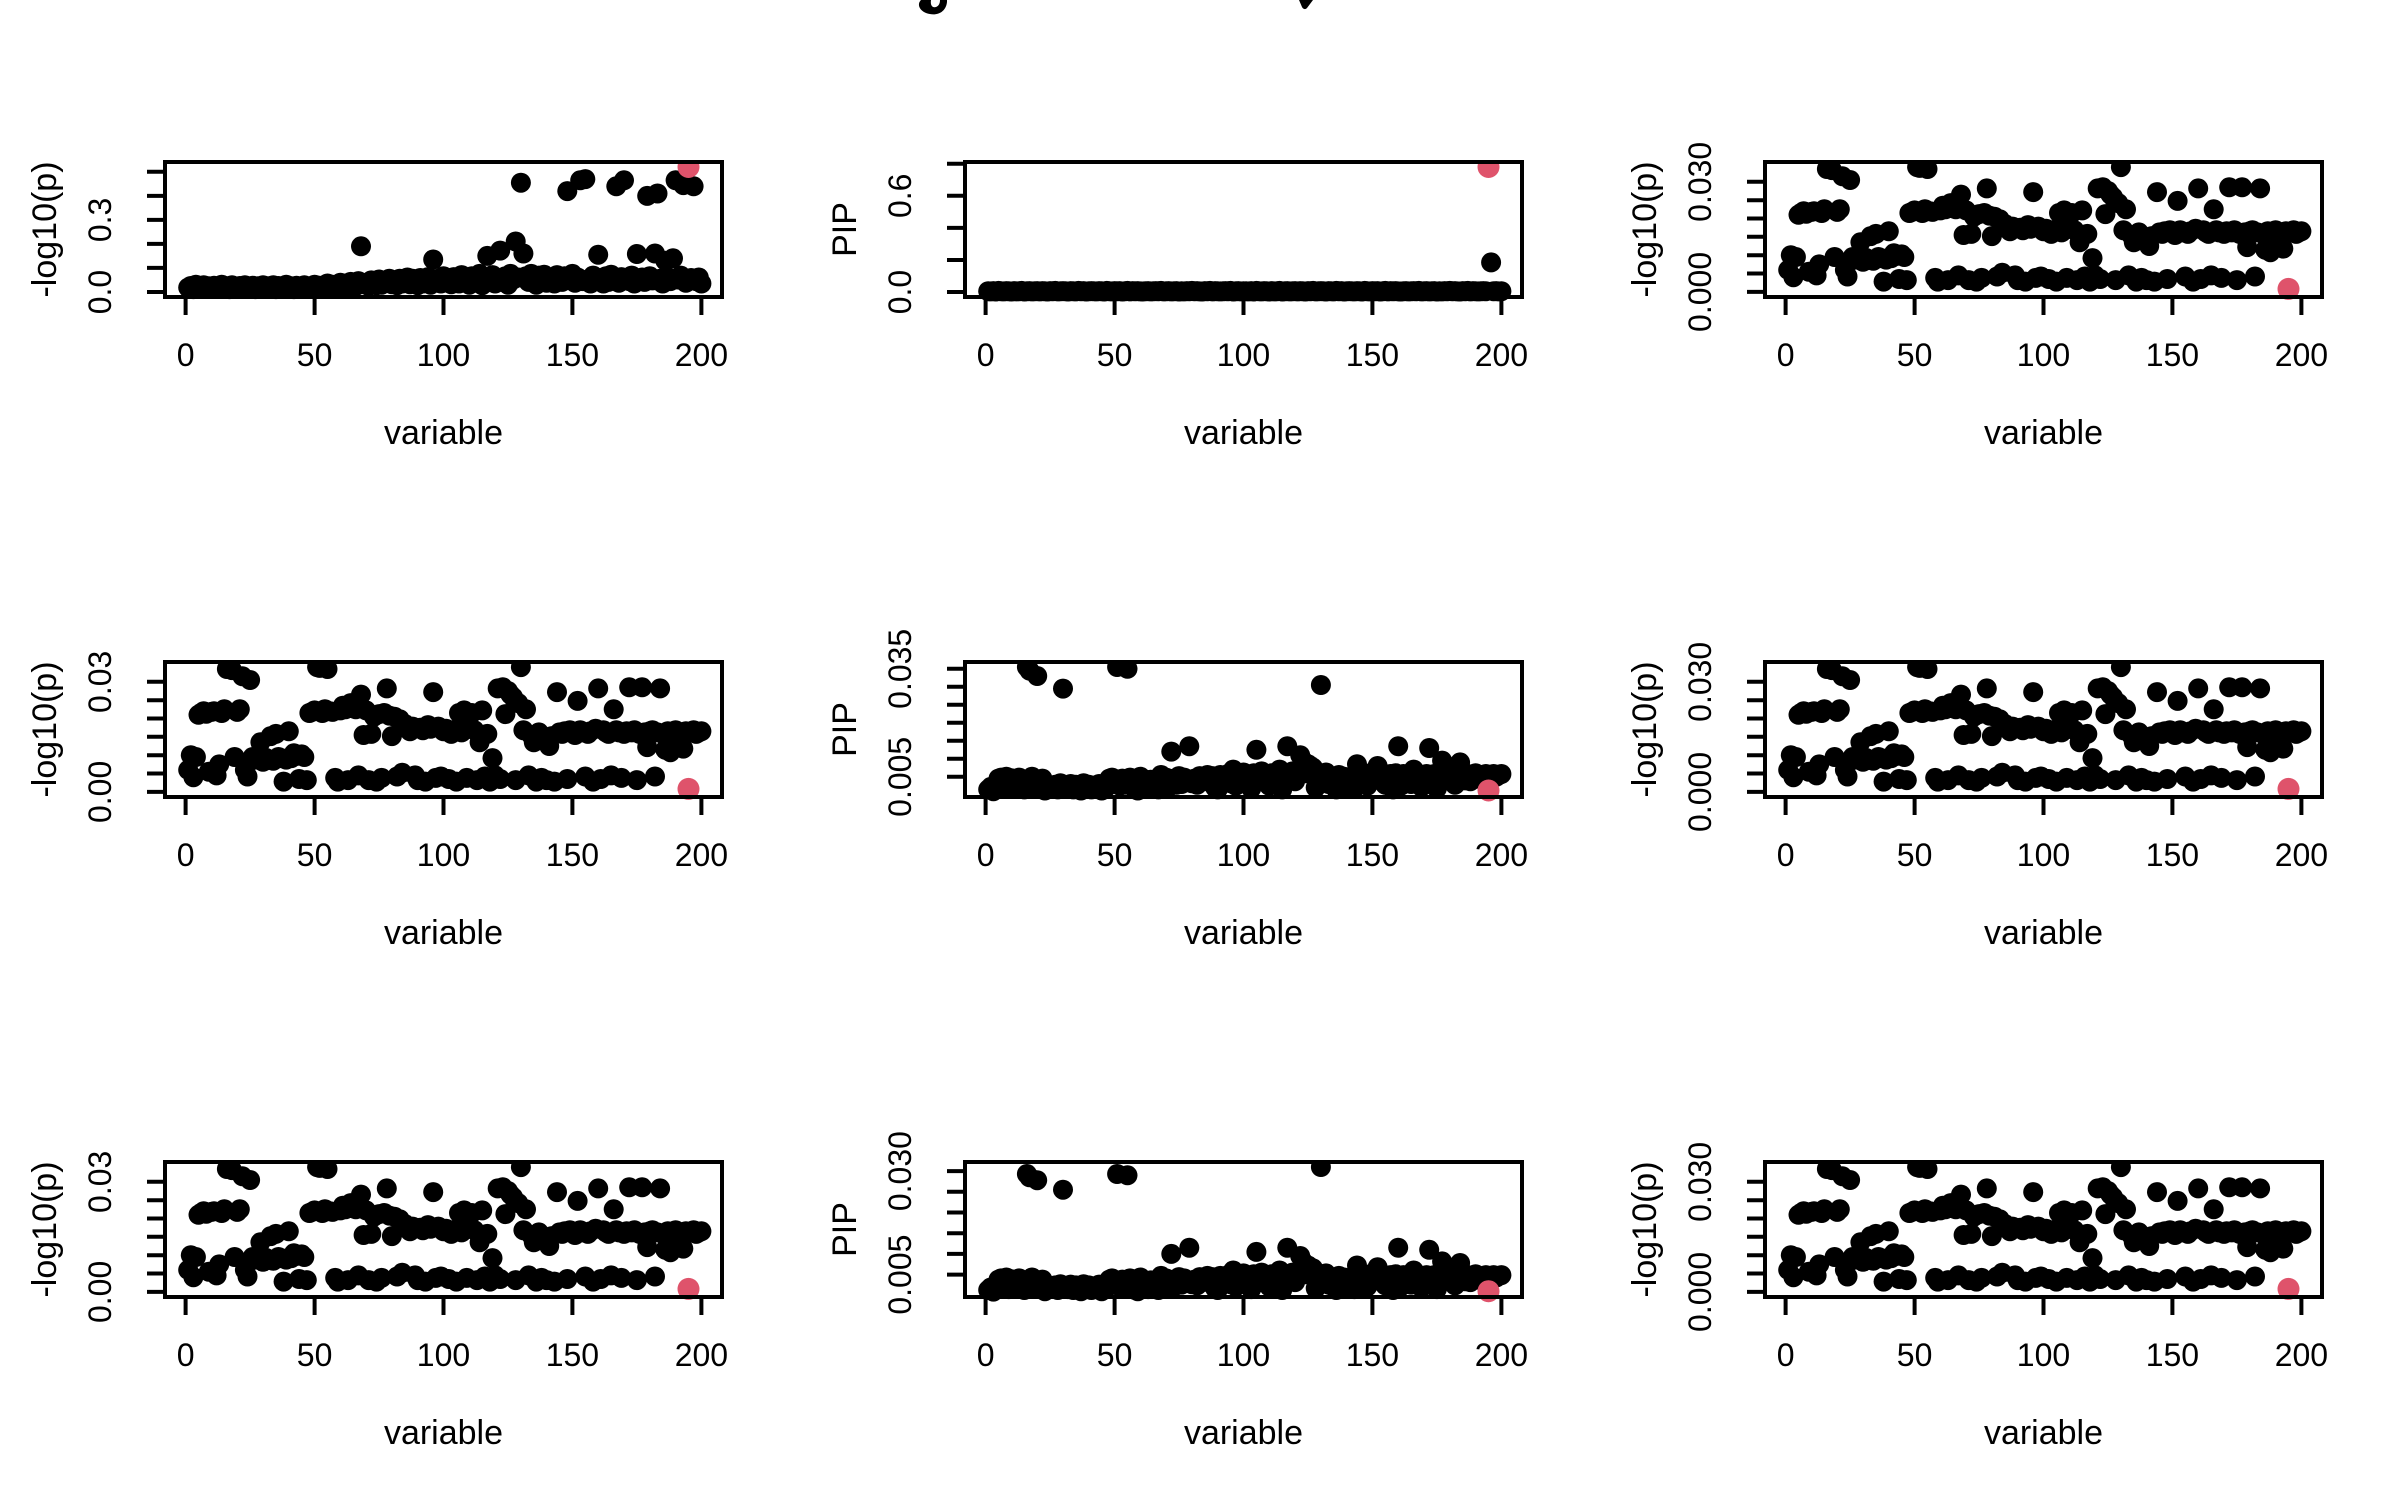 The image size is (2400, 1500). I want to click on x-axis-title: variable, so click(443, 433).